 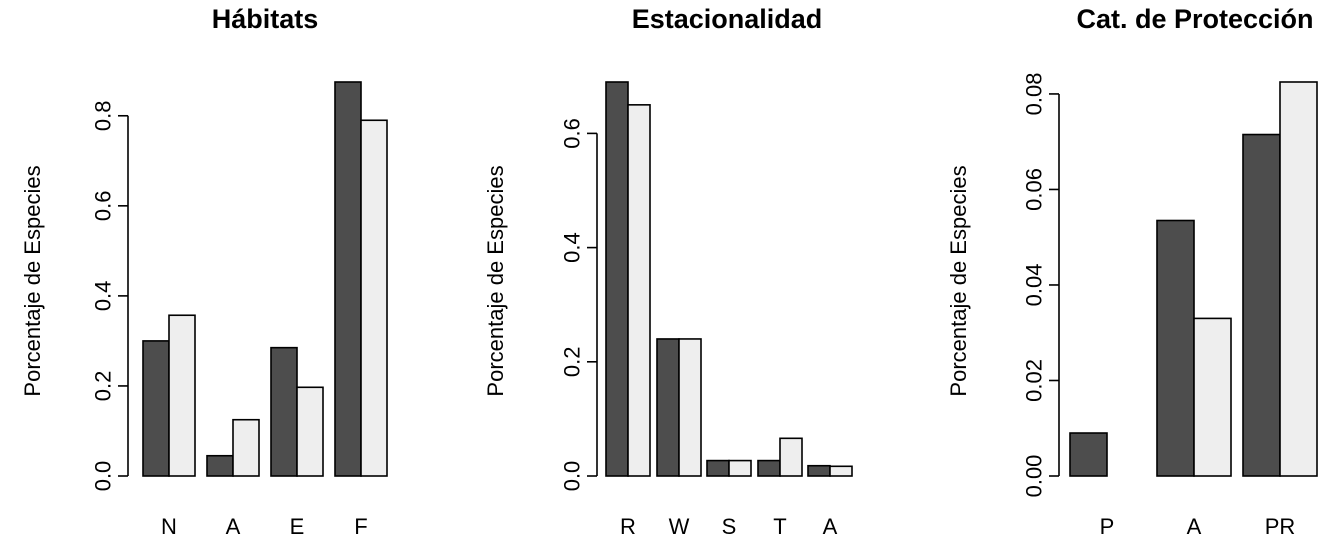 I want to click on x-tick-label-w: W, so click(x=679, y=526).